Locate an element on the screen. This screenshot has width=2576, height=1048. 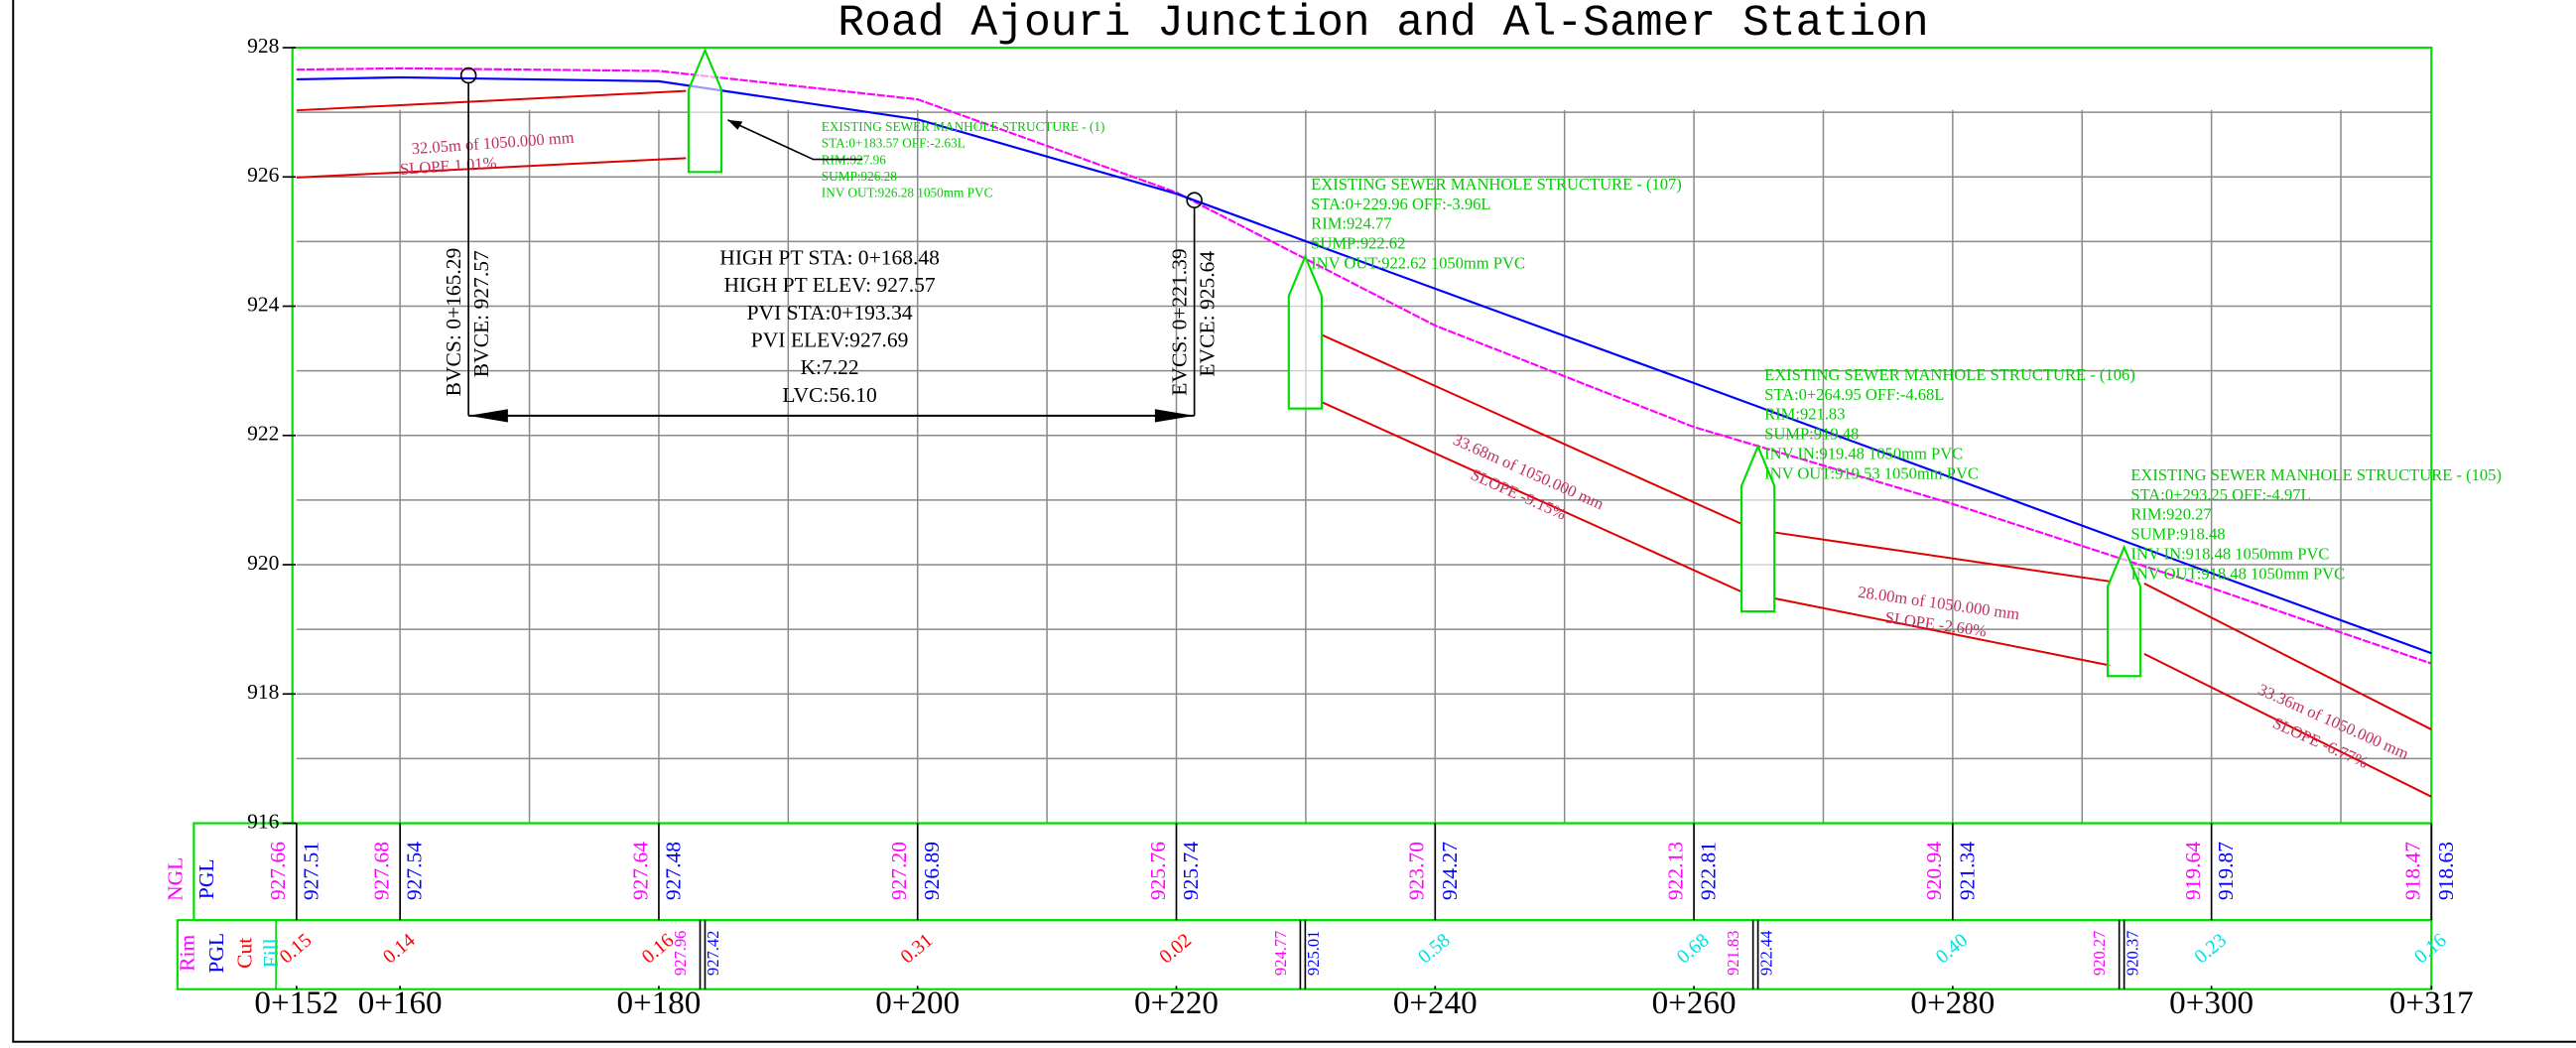
x-tick-label: 0+160 is located at coordinates (401, 1002).